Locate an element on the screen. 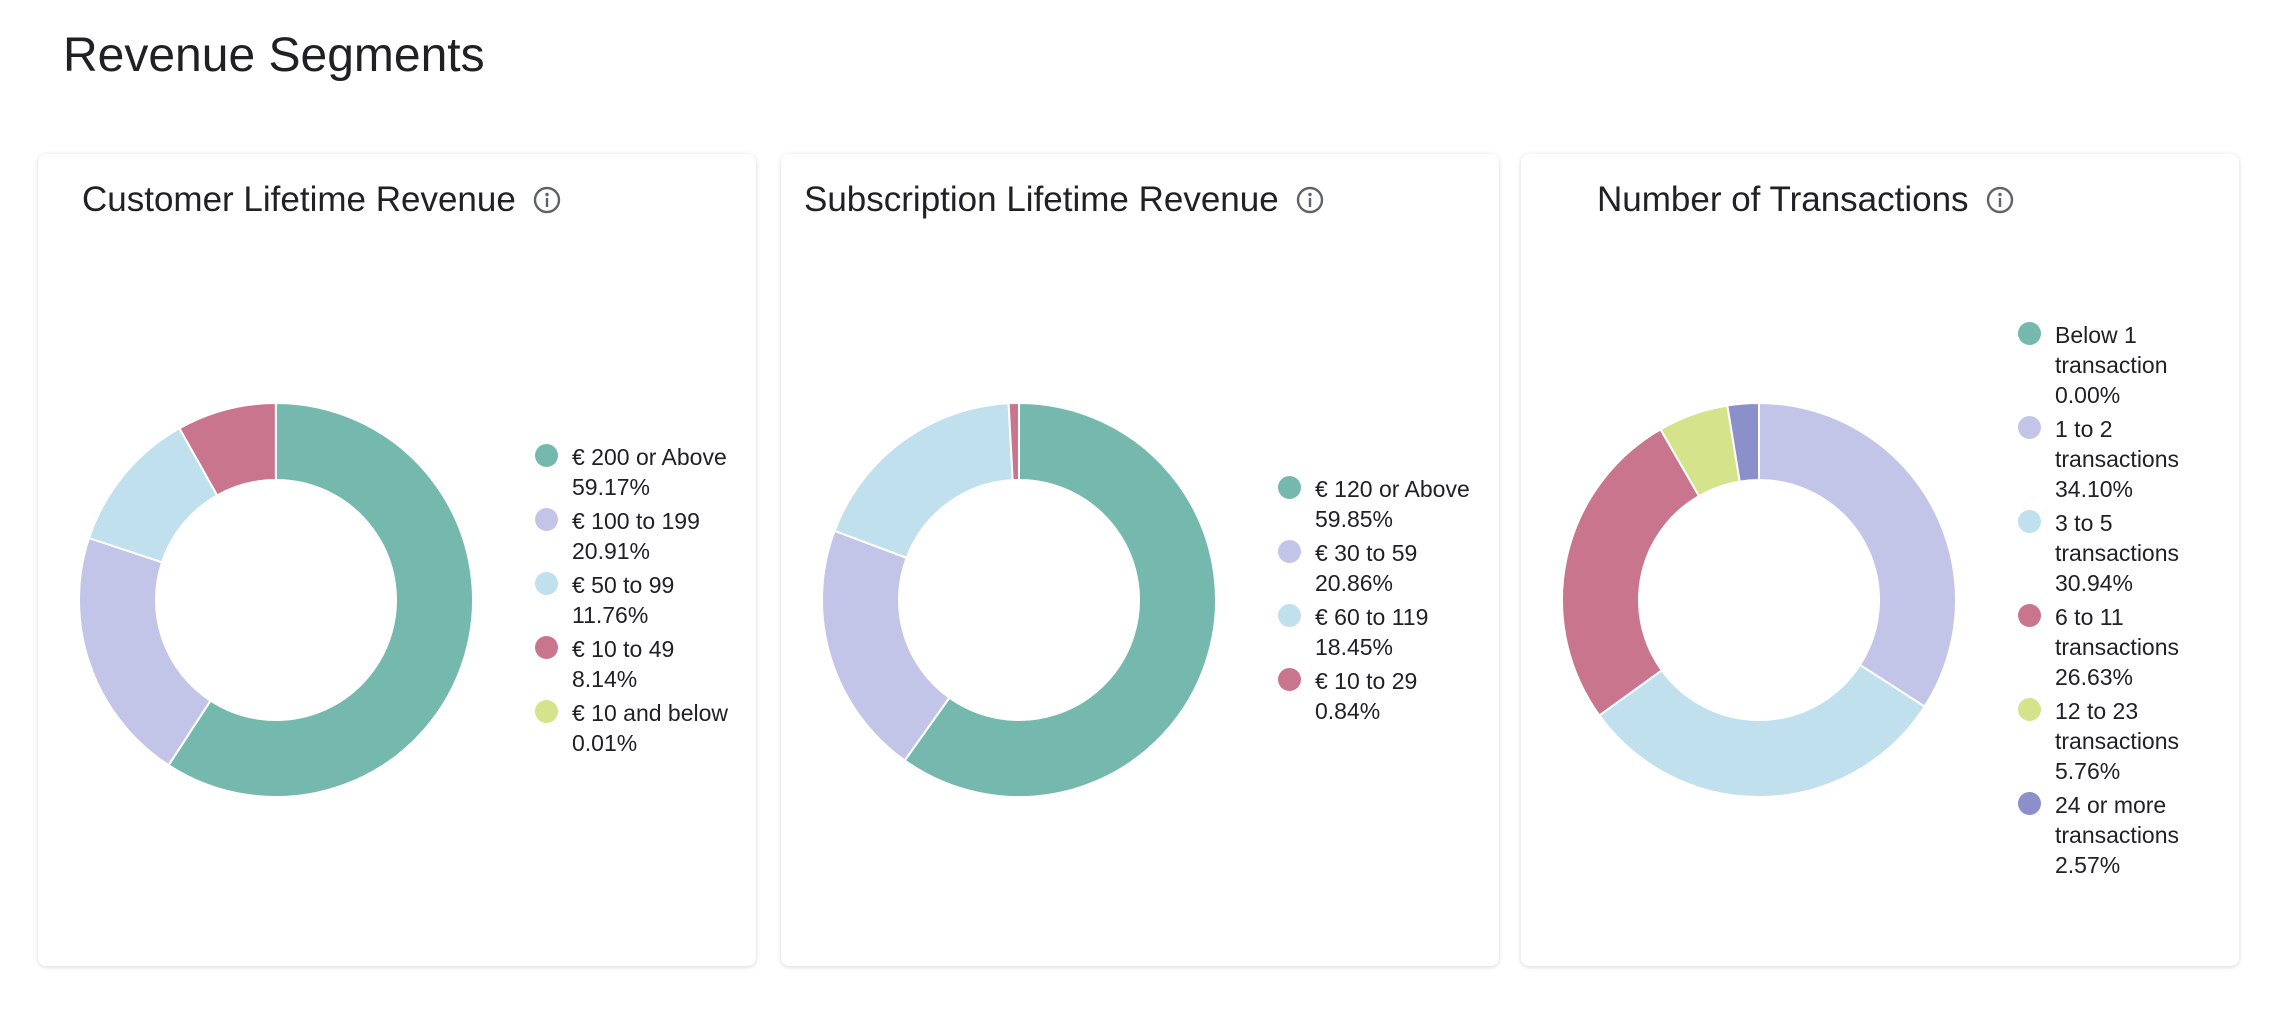 The image size is (2280, 1020). legend-label: € 30 to 59 is located at coordinates (1366, 553).